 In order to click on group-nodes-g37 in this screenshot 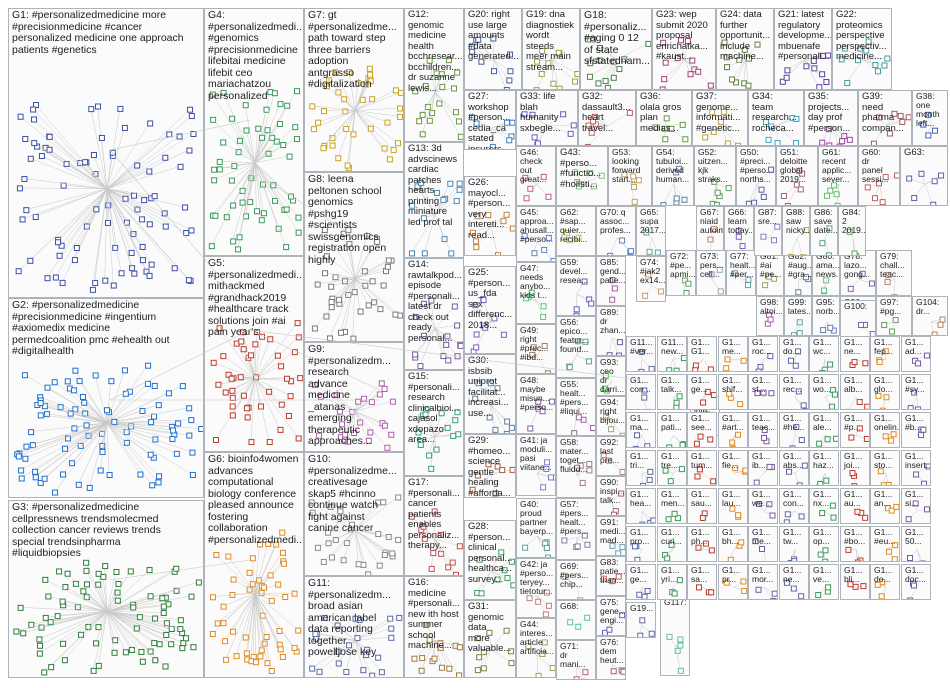, I will do `click(721, 126)`.